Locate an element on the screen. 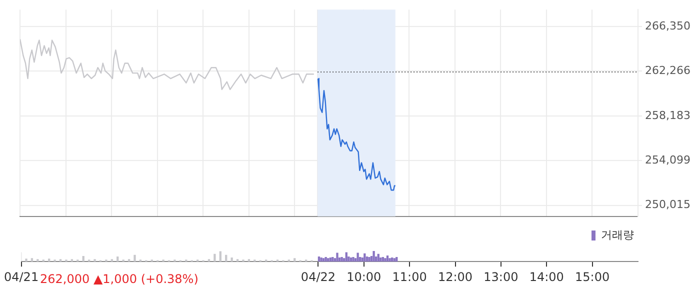  x-tick-label: 04/22 is located at coordinates (318, 277).